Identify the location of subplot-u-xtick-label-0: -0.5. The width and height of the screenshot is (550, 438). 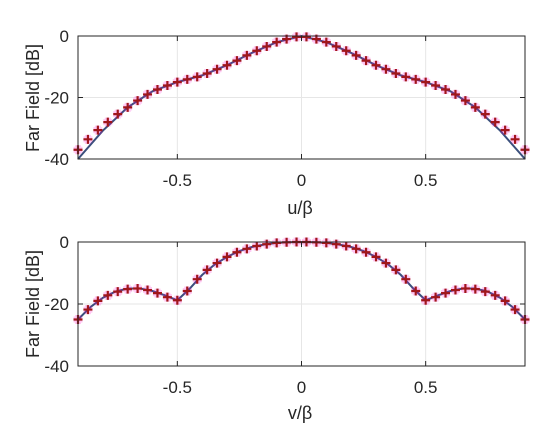
(177, 180).